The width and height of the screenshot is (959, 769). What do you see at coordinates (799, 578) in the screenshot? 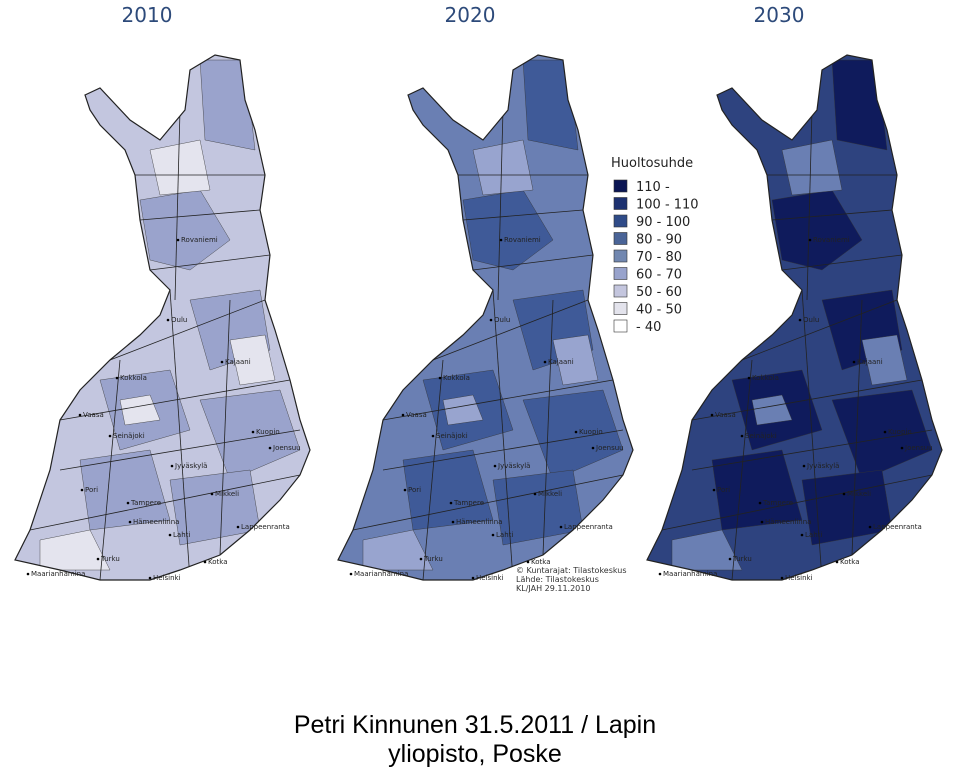
I see `city-label: Helsinki` at bounding box center [799, 578].